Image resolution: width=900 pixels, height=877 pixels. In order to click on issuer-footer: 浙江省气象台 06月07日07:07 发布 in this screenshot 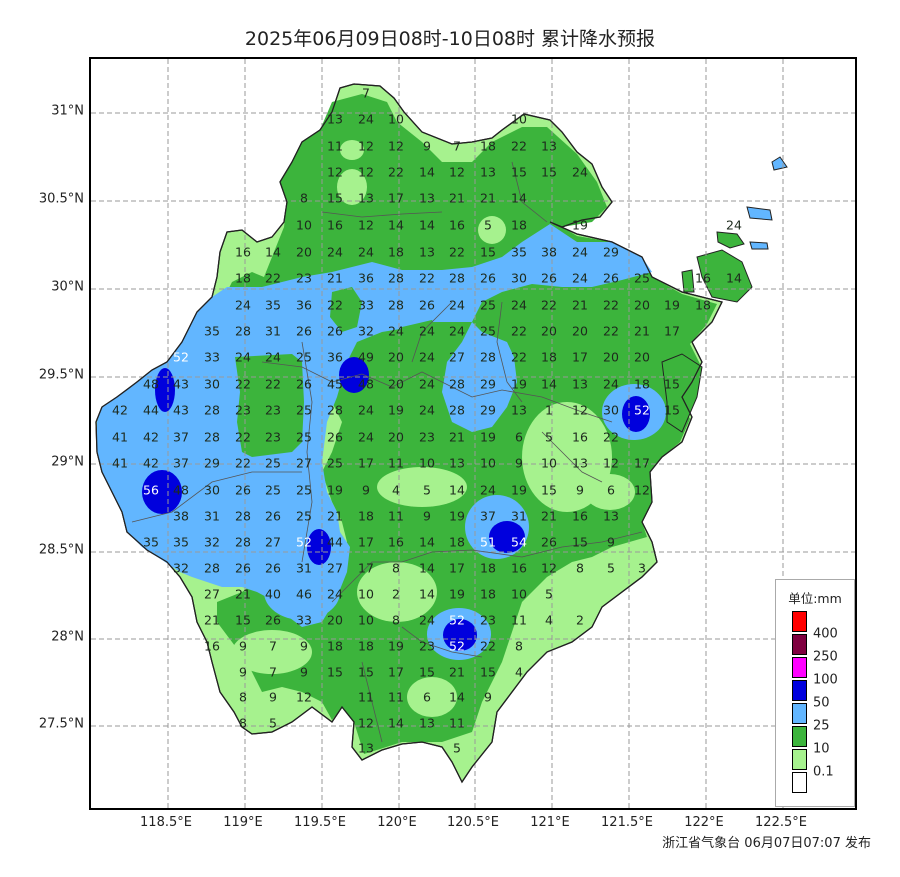, I will do `click(766, 843)`.